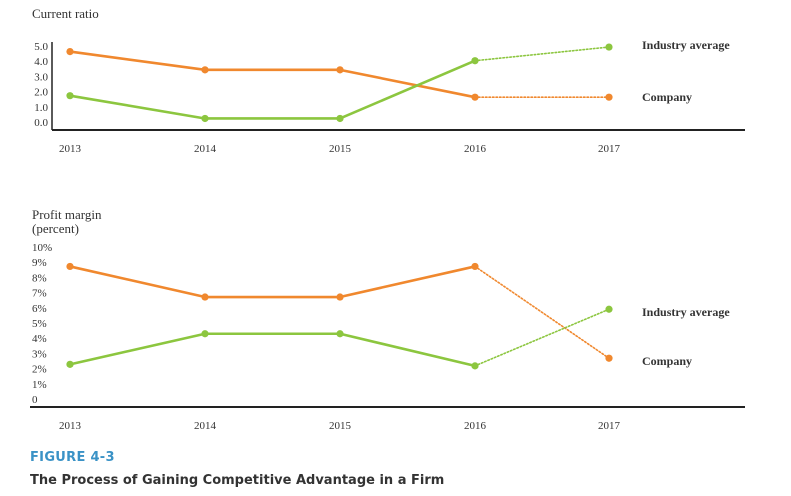  I want to click on y-tick-label: 5.0, so click(41, 47).